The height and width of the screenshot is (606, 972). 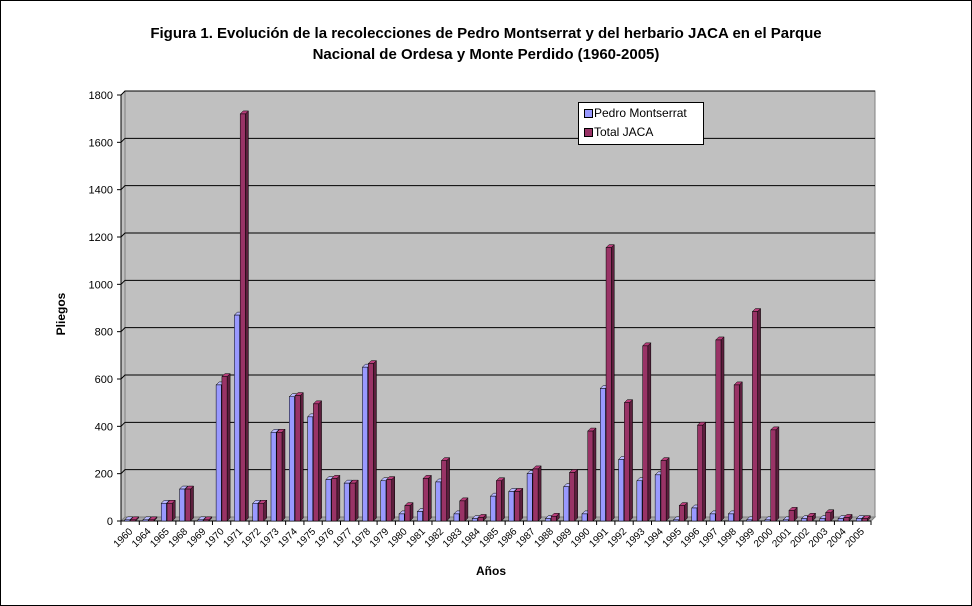 What do you see at coordinates (508, 538) in the screenshot?
I see `x-tick-label: 1986` at bounding box center [508, 538].